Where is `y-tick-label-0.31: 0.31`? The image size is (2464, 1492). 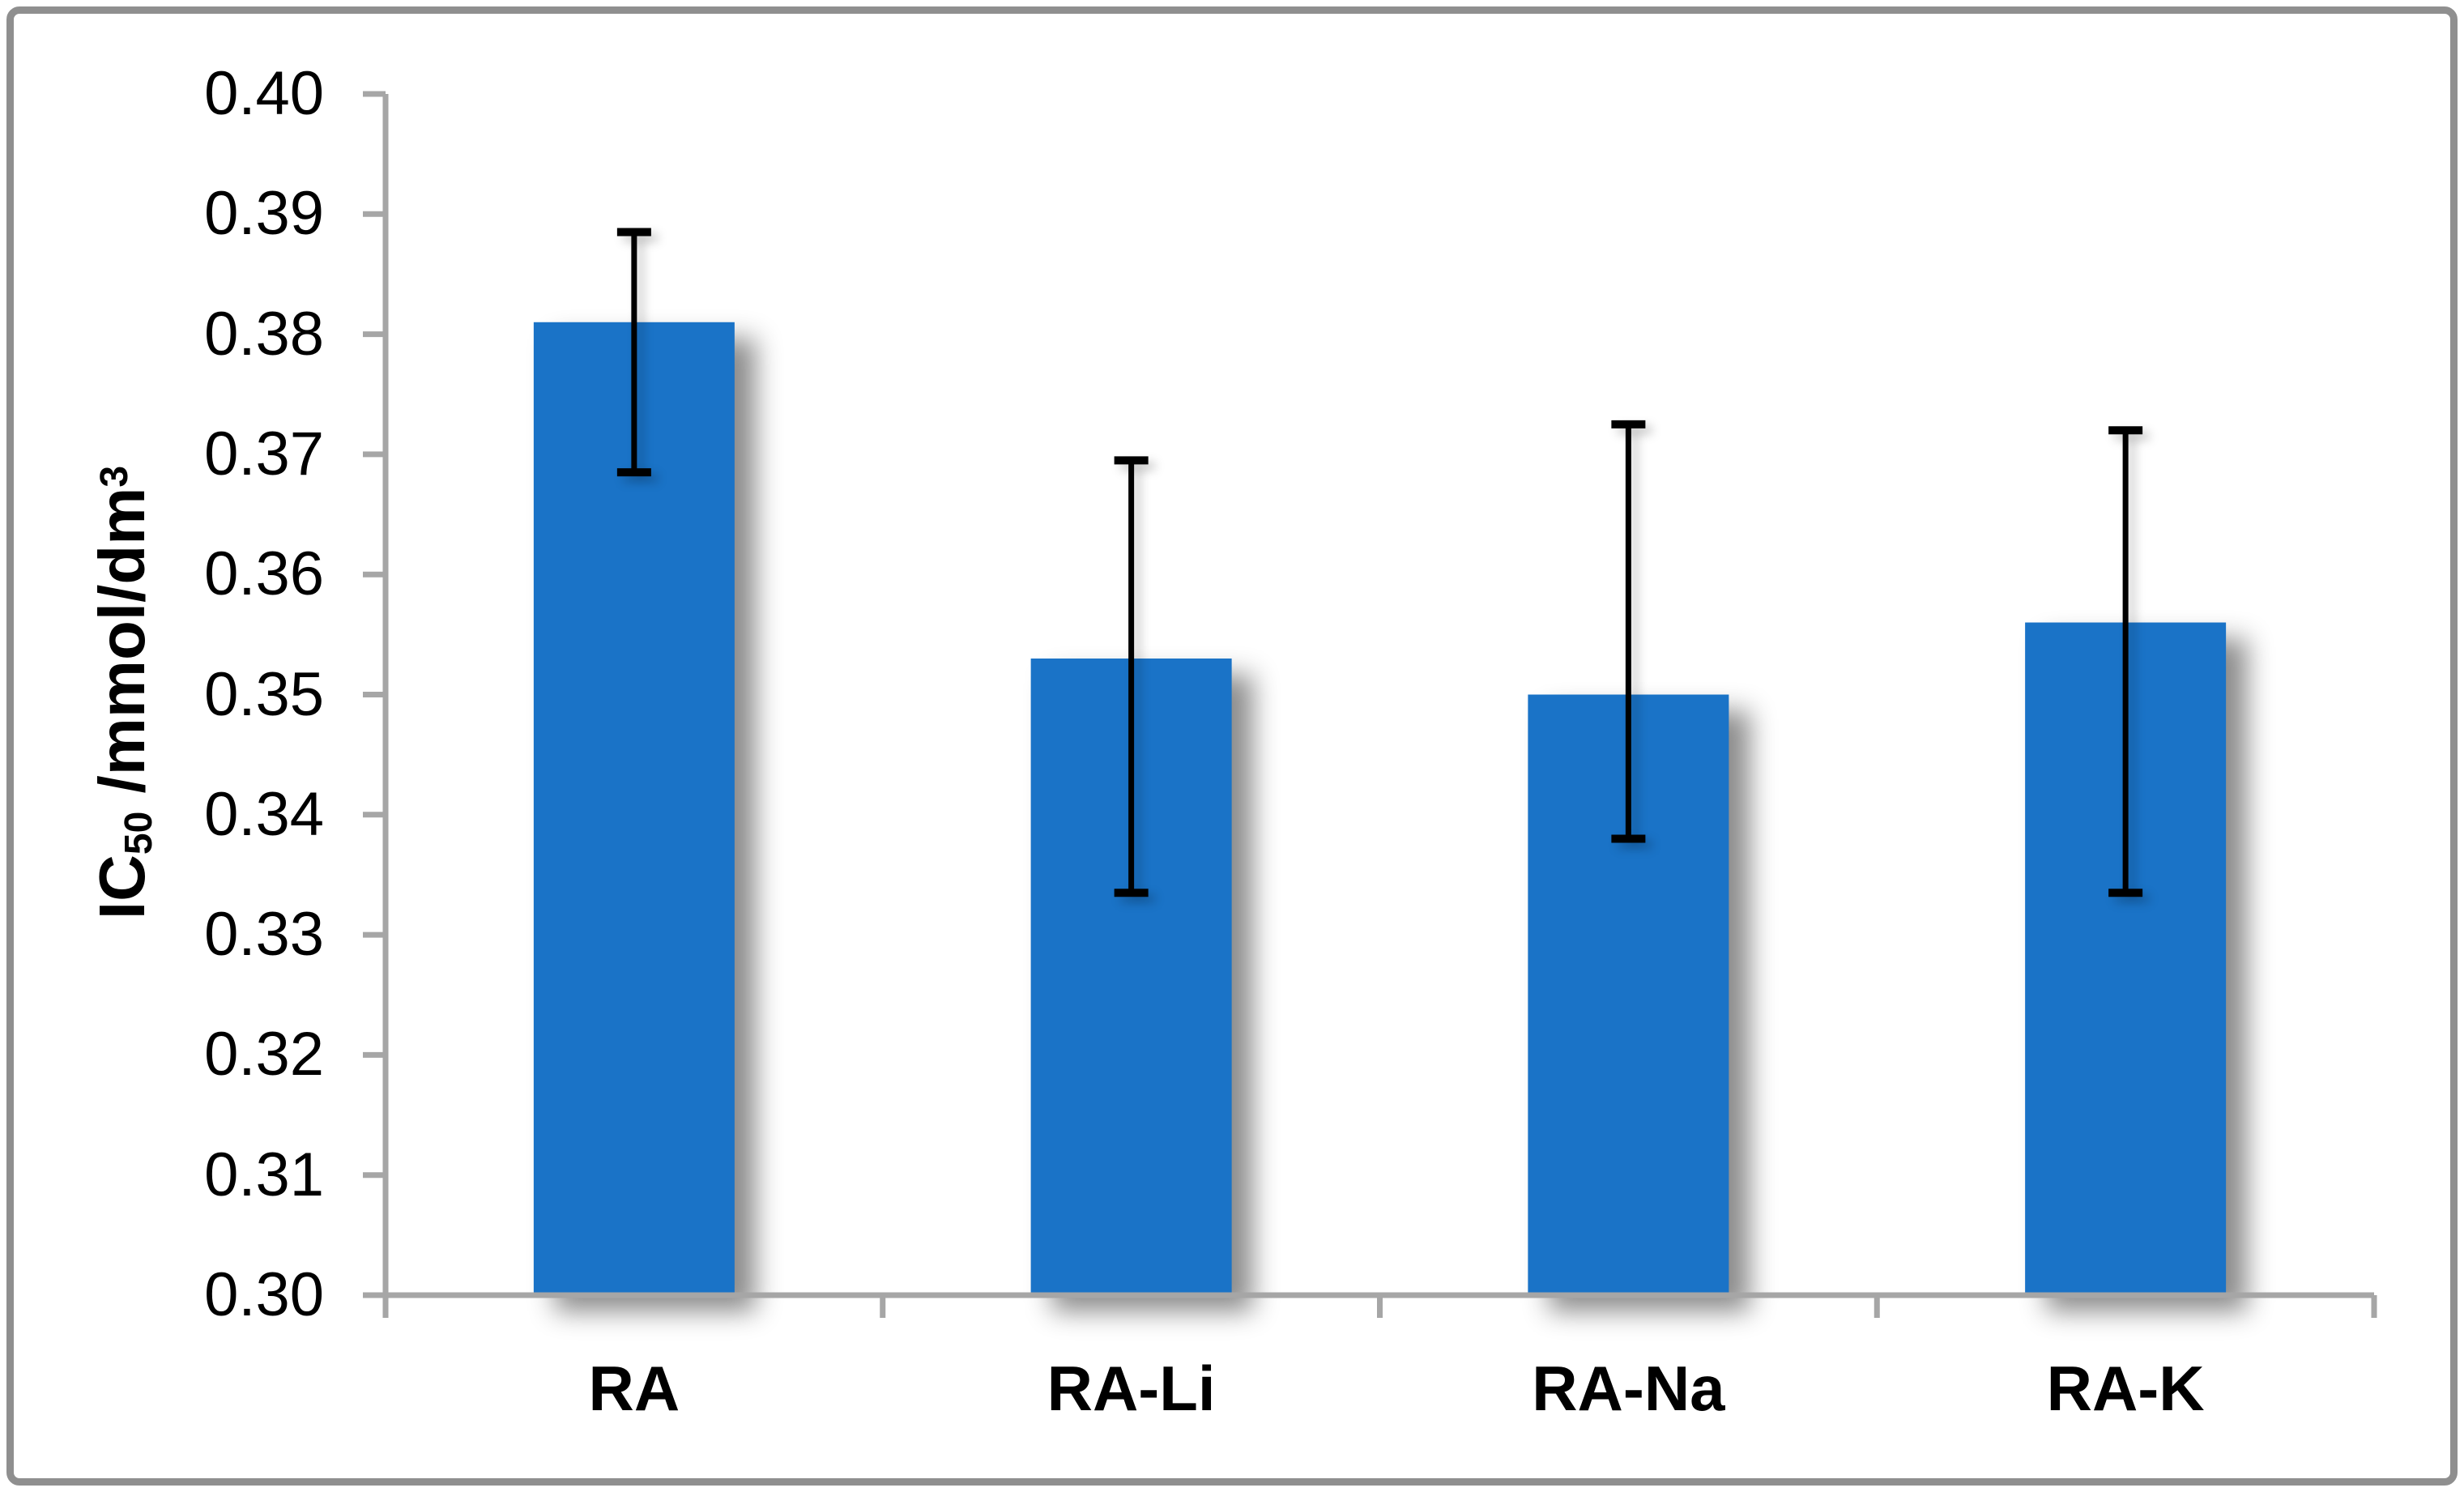
y-tick-label-0.31: 0.31 is located at coordinates (264, 1175).